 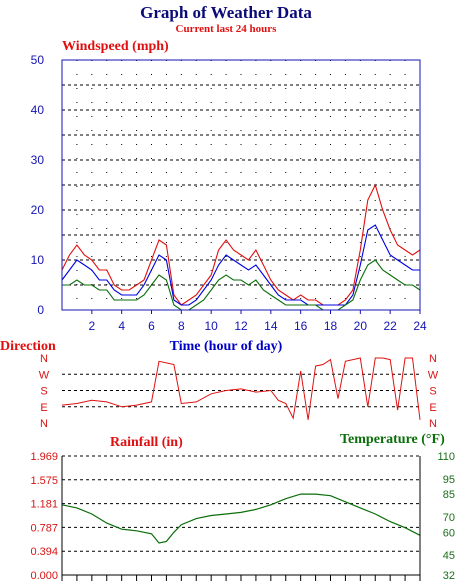 What do you see at coordinates (146, 442) in the screenshot?
I see `rainfall-panel-title: Rainfall (in)` at bounding box center [146, 442].